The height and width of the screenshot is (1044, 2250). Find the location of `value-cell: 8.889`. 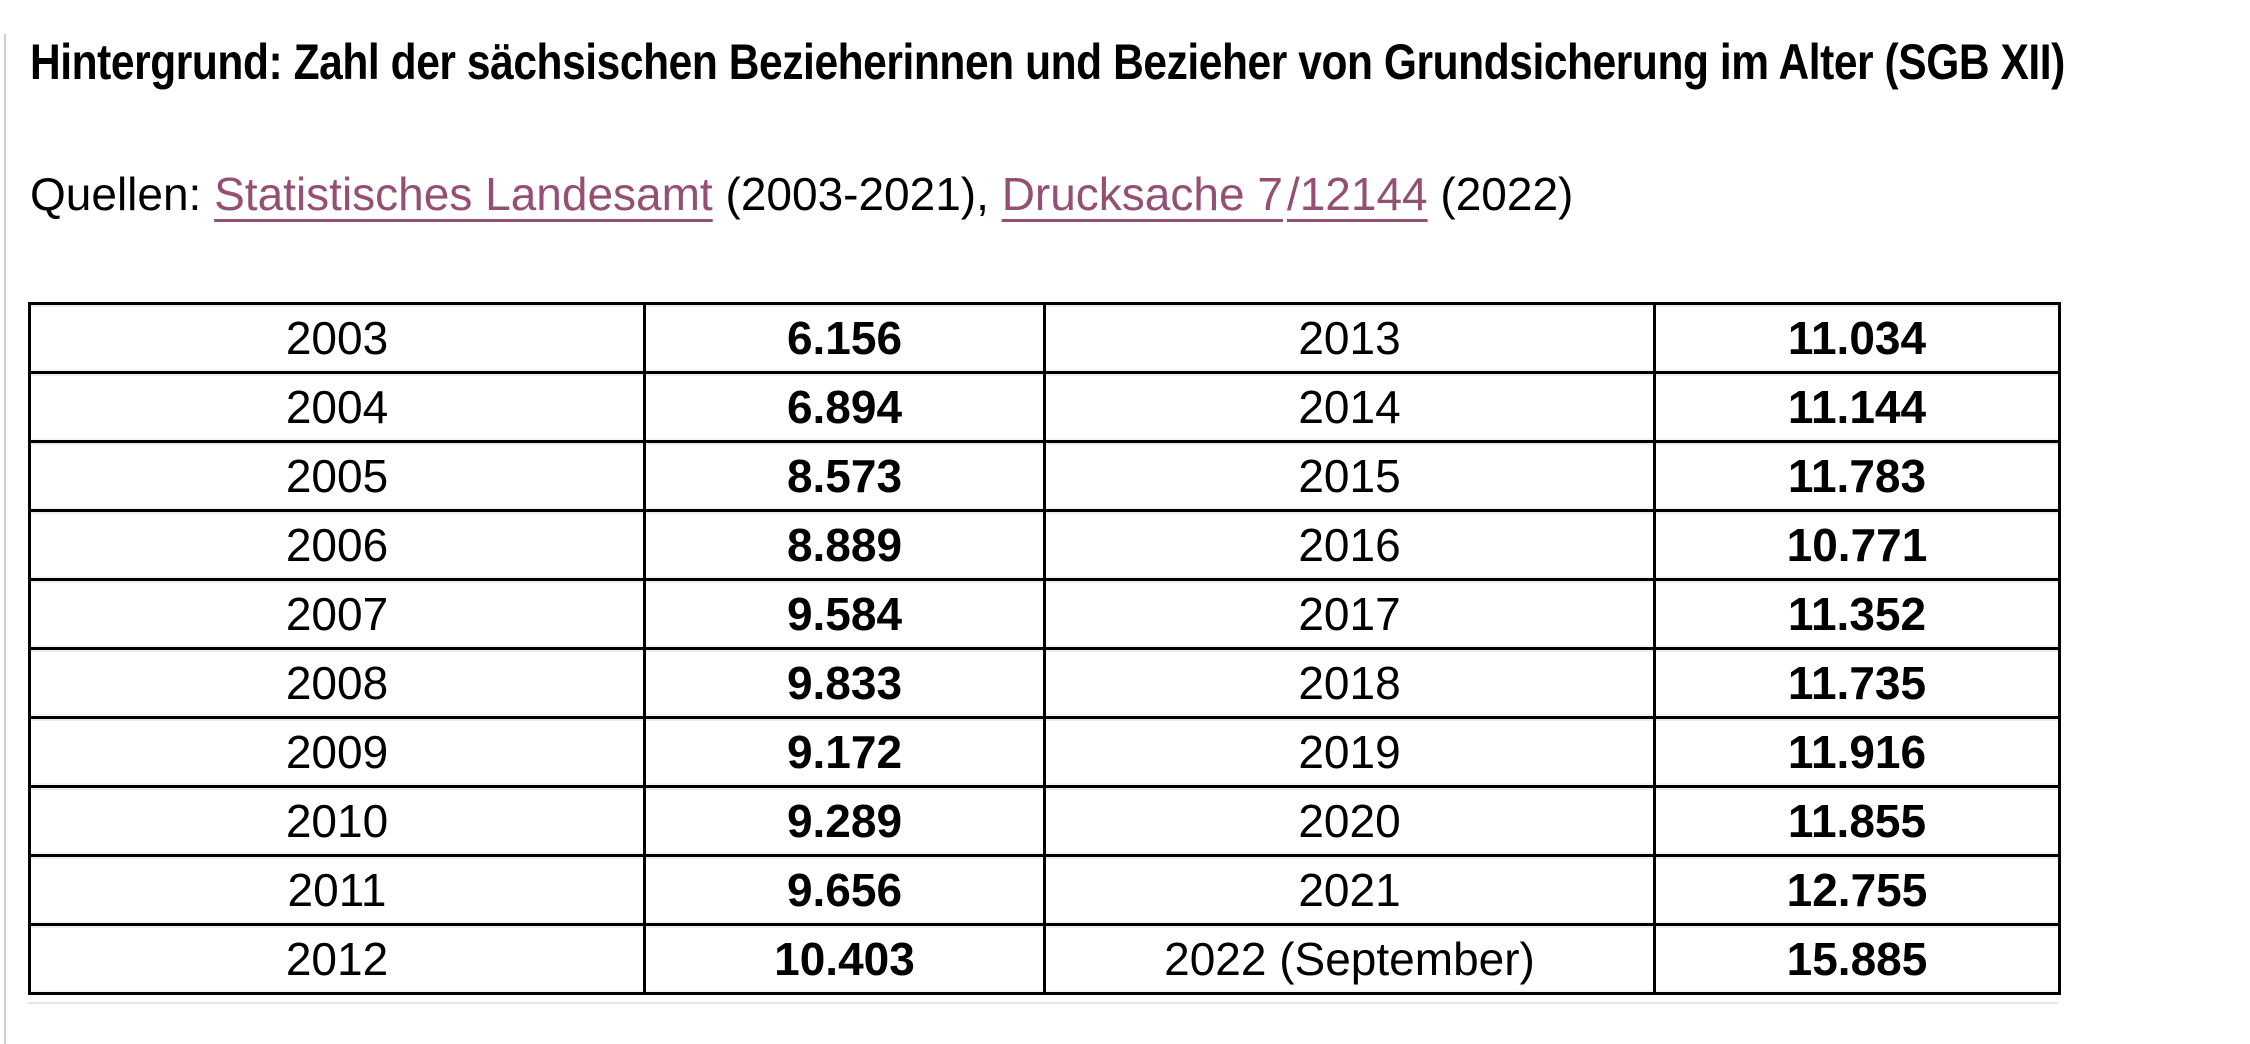

value-cell: 8.889 is located at coordinates (844, 545).